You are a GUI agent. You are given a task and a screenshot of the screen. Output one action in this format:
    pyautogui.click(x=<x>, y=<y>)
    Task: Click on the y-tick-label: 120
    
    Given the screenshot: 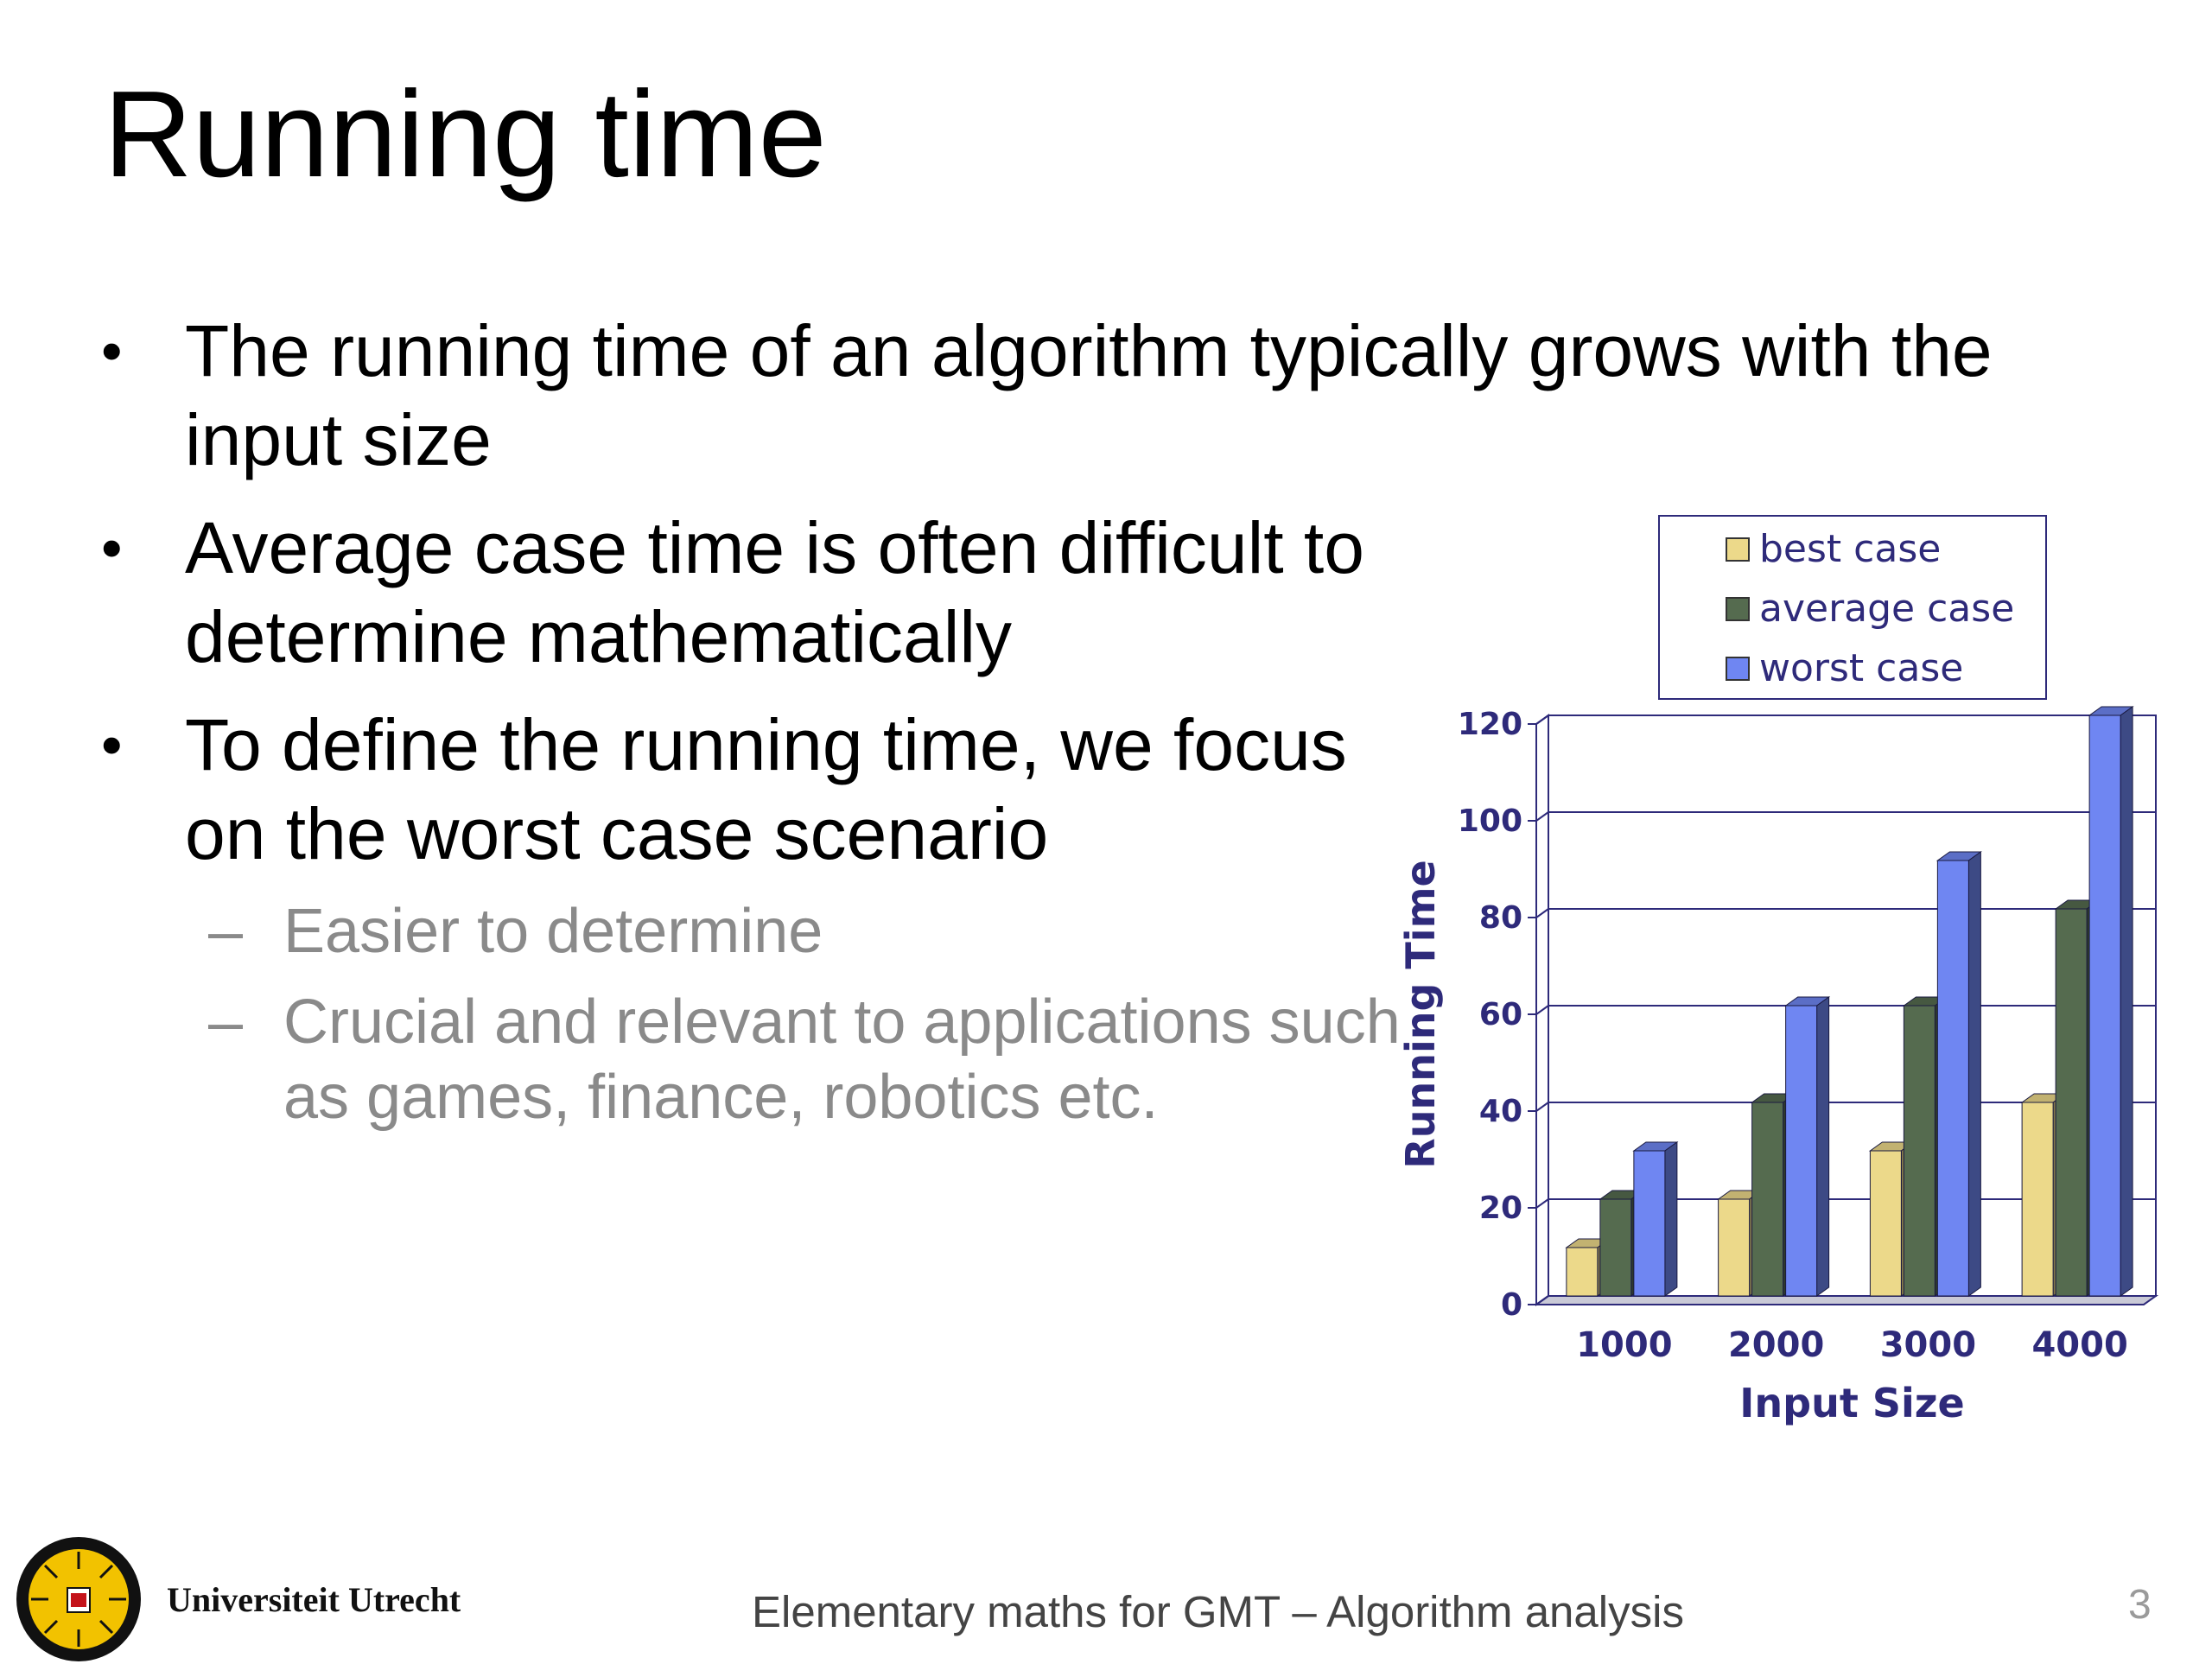 What is the action you would take?
    pyautogui.click(x=1490, y=724)
    